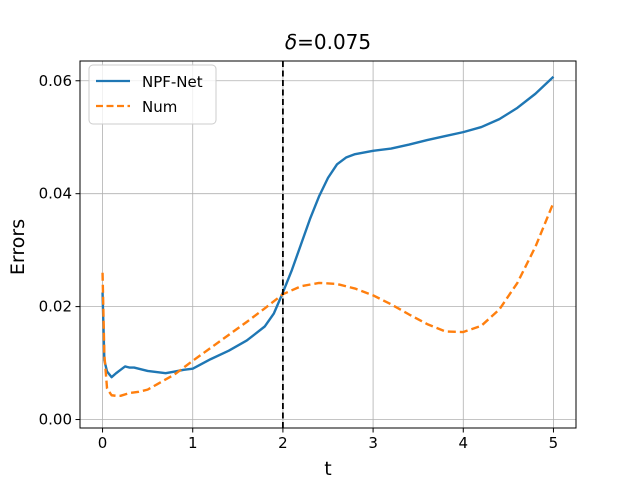 This screenshot has width=640, height=480. I want to click on legend: NPF-Net Num, so click(152, 94).